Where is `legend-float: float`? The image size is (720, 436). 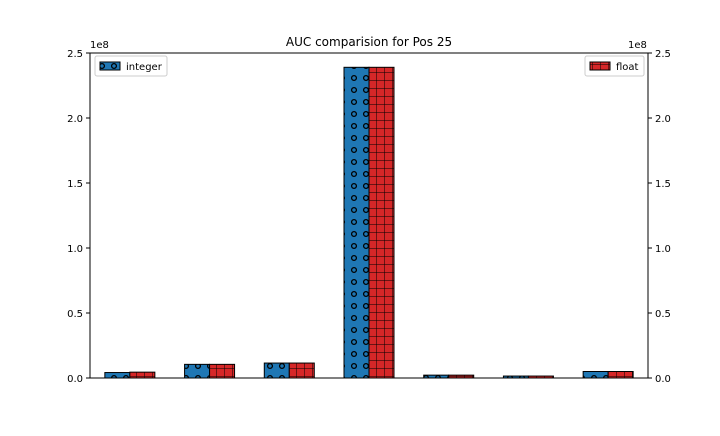 legend-float: float is located at coordinates (614, 66).